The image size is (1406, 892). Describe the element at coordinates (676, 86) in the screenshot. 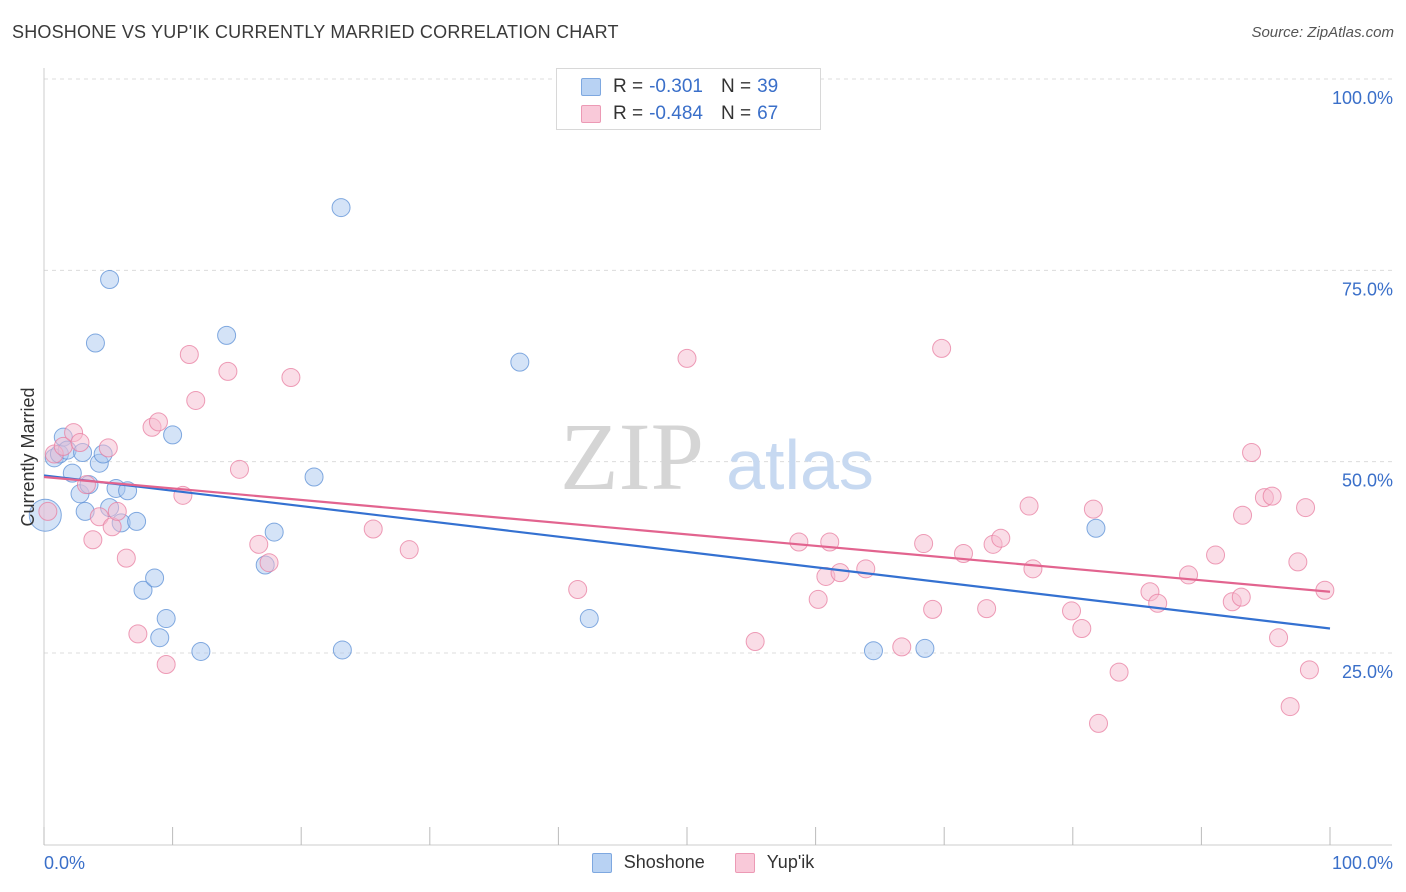

I see `legend-r-value: -0.301` at that location.